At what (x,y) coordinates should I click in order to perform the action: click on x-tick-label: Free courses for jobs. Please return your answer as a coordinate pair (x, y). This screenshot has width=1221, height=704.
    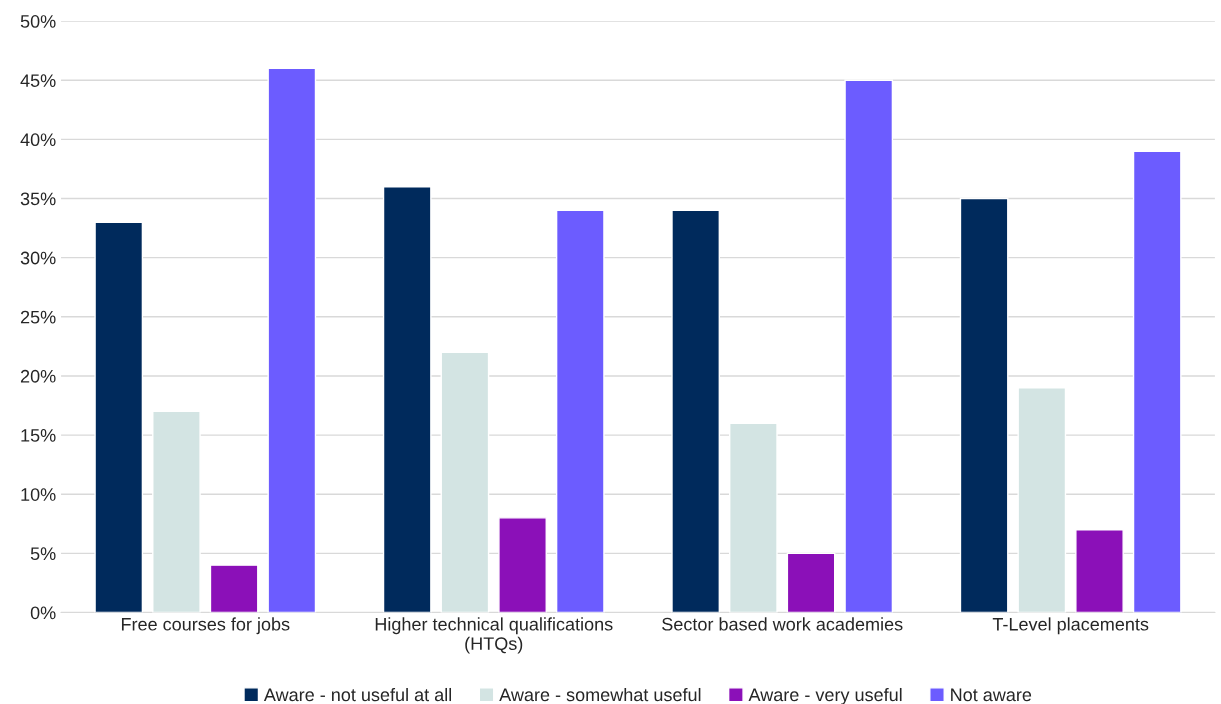
    Looking at the image, I should click on (205, 626).